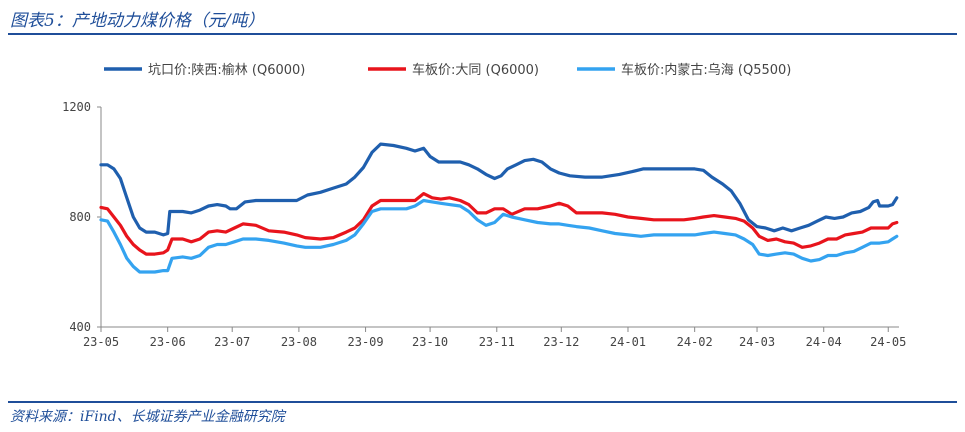  I want to click on x-tick-label: 23-11, so click(497, 342).